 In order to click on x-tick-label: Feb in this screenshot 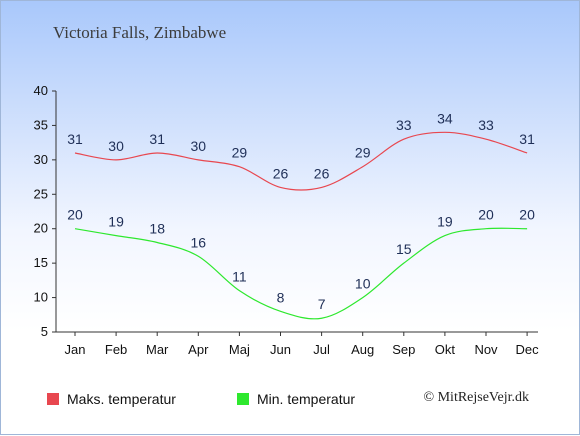, I will do `click(116, 349)`.